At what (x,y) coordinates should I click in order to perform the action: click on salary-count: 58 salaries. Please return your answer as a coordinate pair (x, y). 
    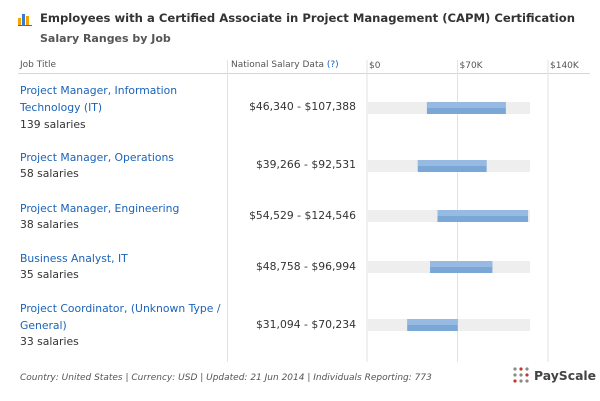
    Looking at the image, I should click on (49, 173).